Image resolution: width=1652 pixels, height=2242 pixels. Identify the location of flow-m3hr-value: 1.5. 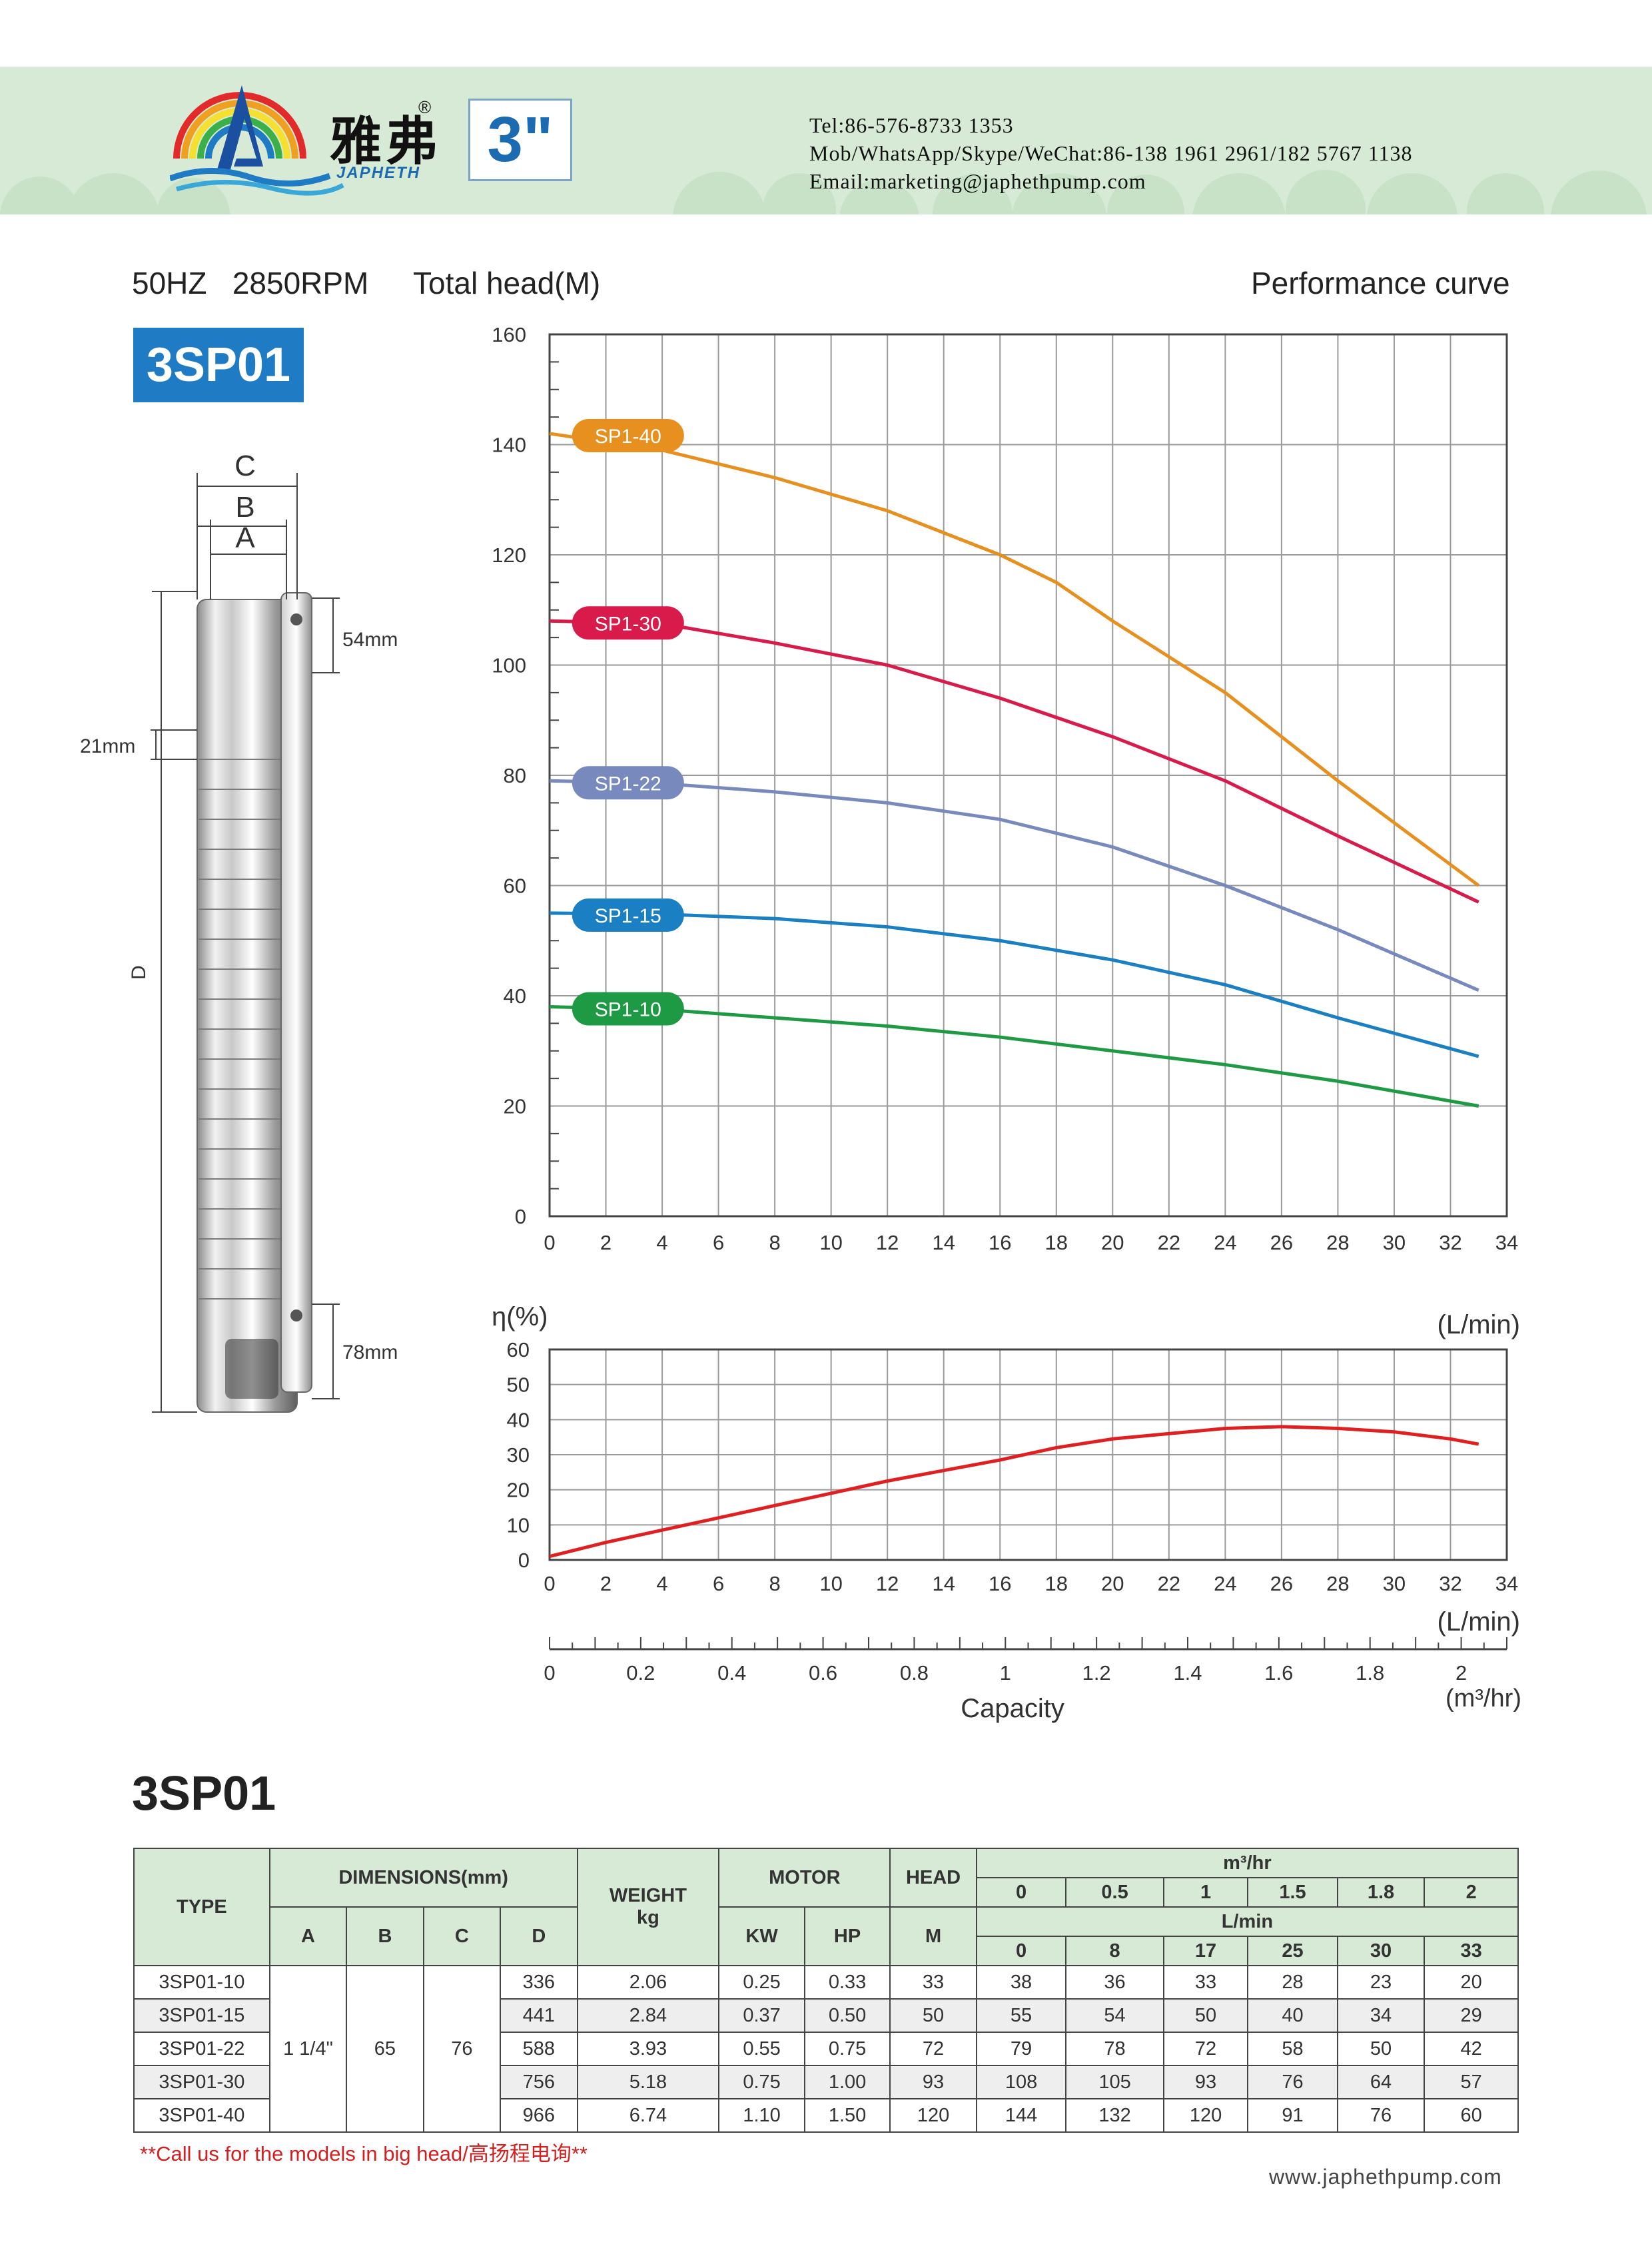
(1292, 1892).